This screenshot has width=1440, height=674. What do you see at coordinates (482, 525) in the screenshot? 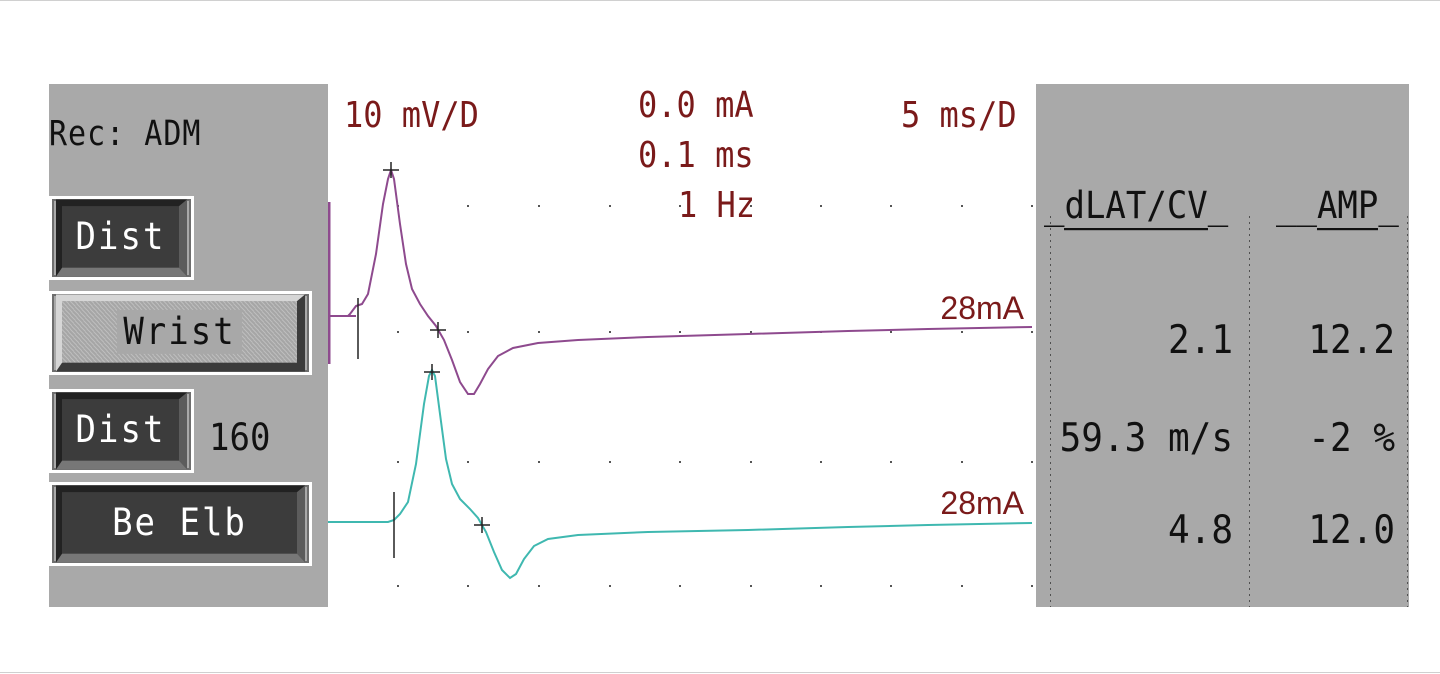
I see `cursor-trough-be-elb` at bounding box center [482, 525].